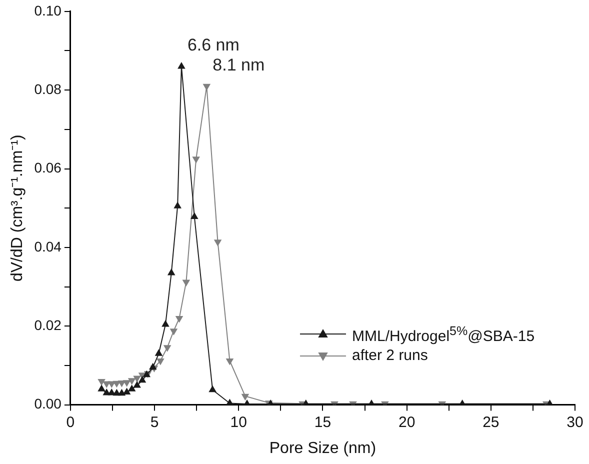  Describe the element at coordinates (48, 324) in the screenshot. I see `y-tick-label: 0.02` at that location.